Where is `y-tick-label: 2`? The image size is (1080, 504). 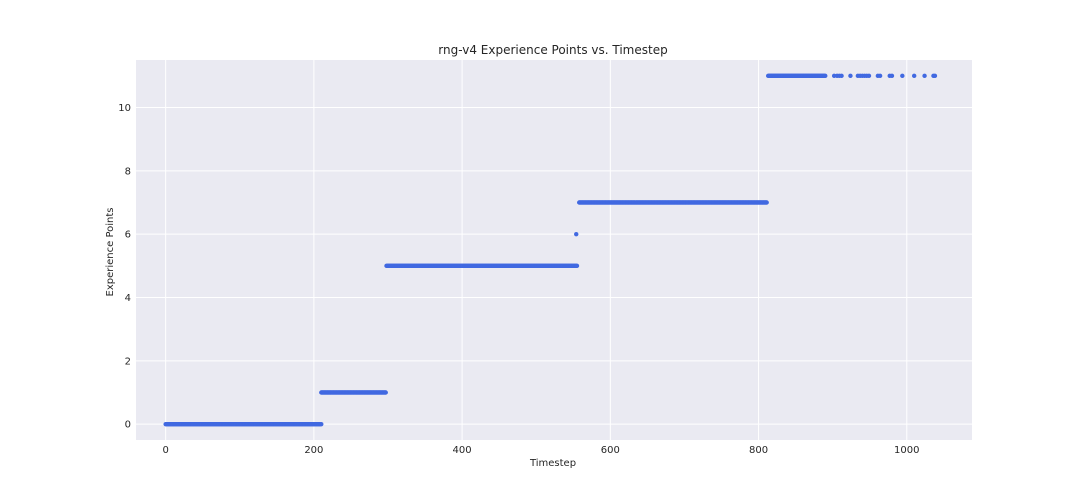
y-tick-label: 2 is located at coordinates (128, 361).